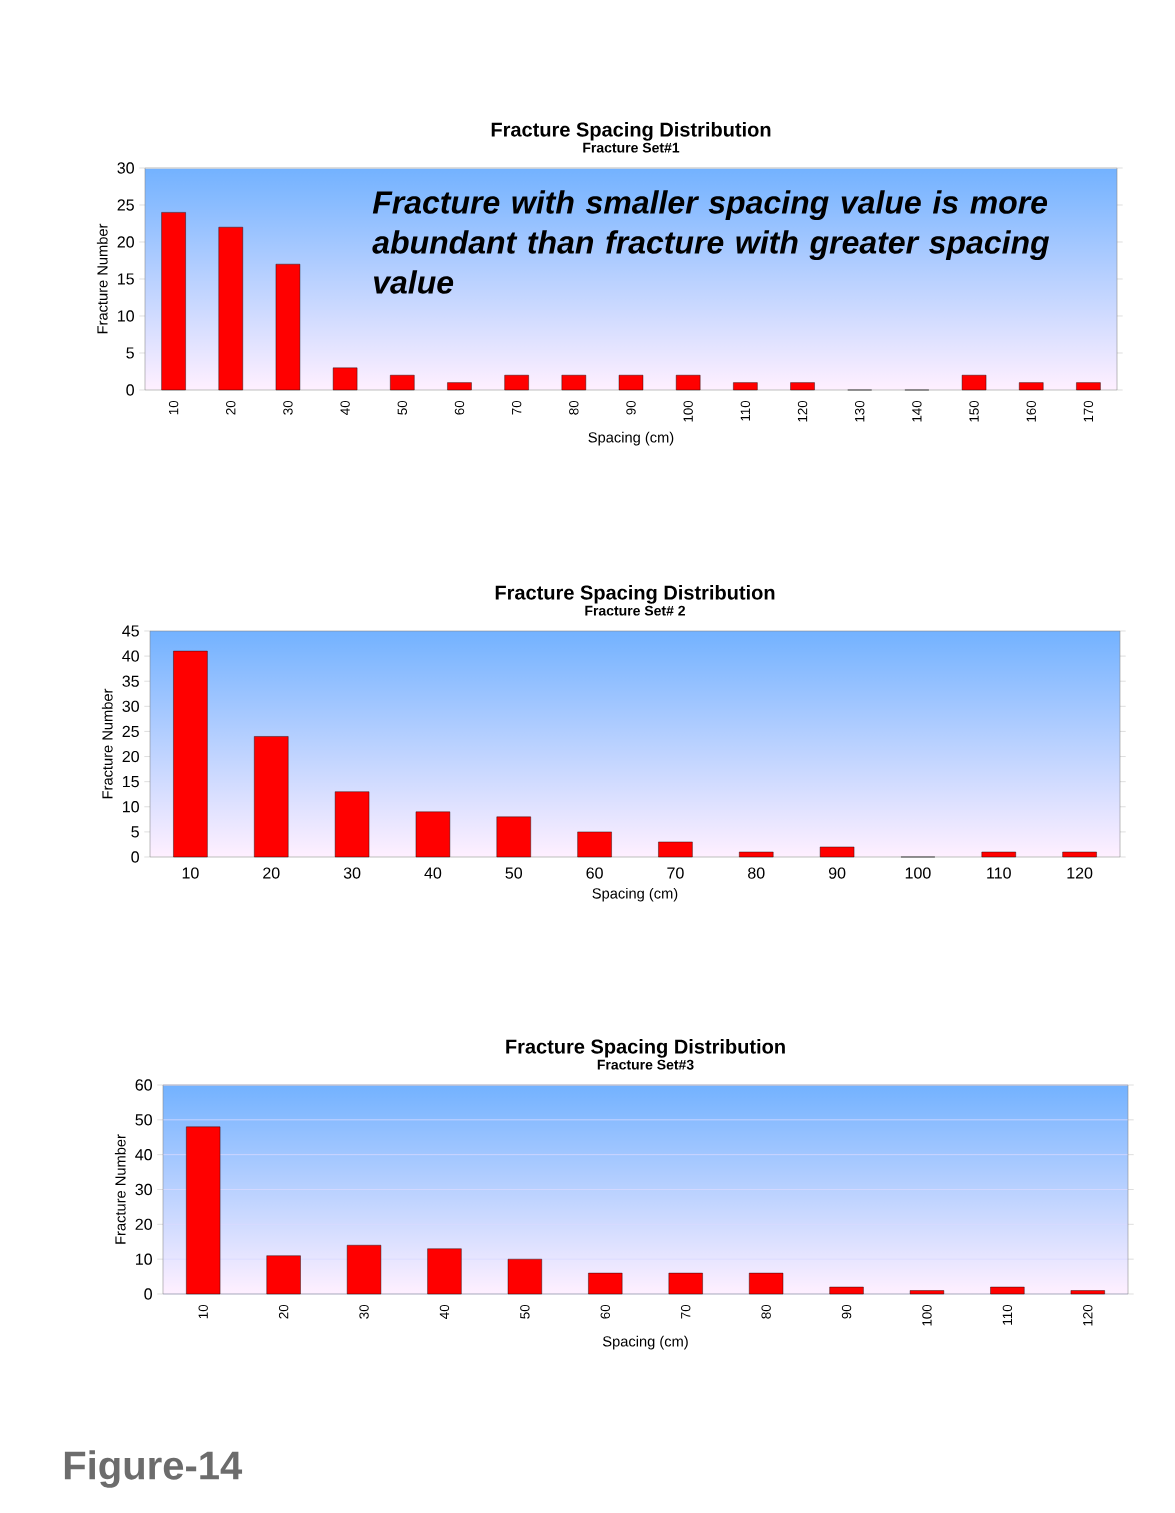 This screenshot has width=1175, height=1513. Describe the element at coordinates (711, 242) in the screenshot. I see `annotation: Fracture with smaller spacing value is more abundant than fracture with greater spacing value` at that location.